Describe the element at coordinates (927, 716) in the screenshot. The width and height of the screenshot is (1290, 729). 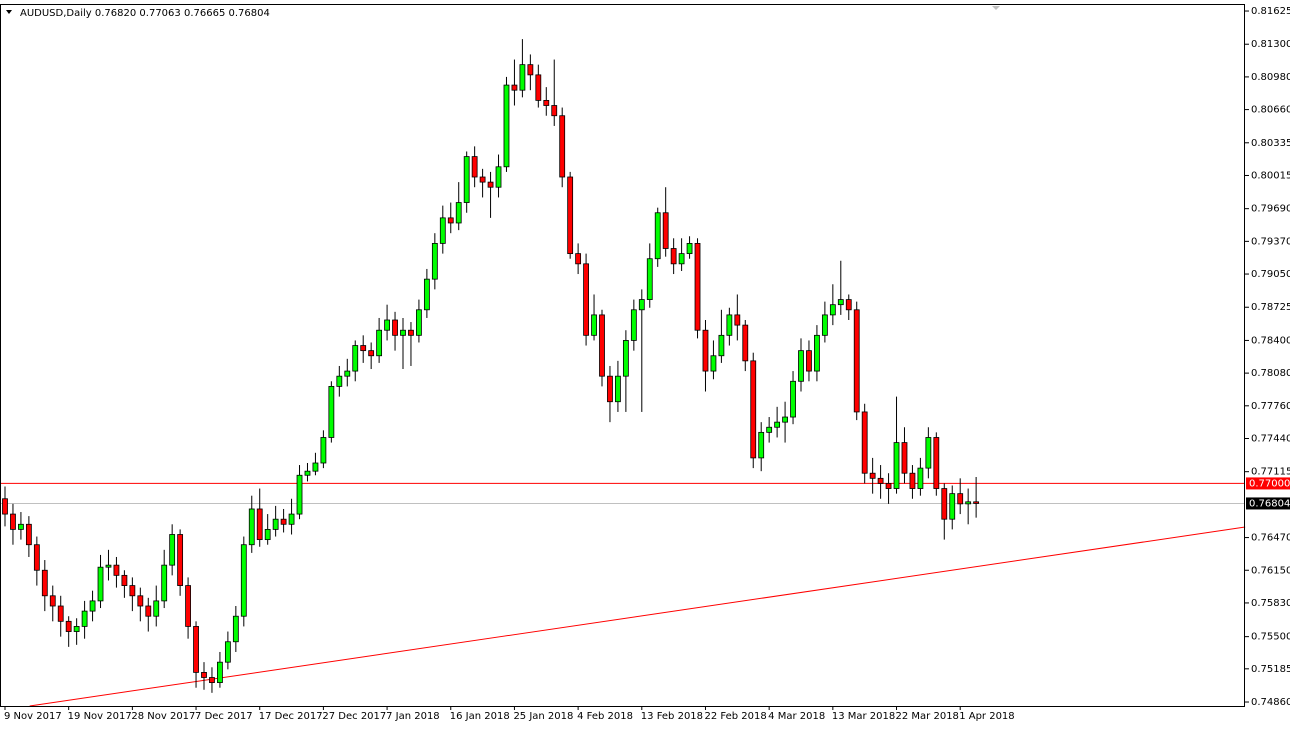
I see `x-tick-label: 22 Mar 2018` at that location.